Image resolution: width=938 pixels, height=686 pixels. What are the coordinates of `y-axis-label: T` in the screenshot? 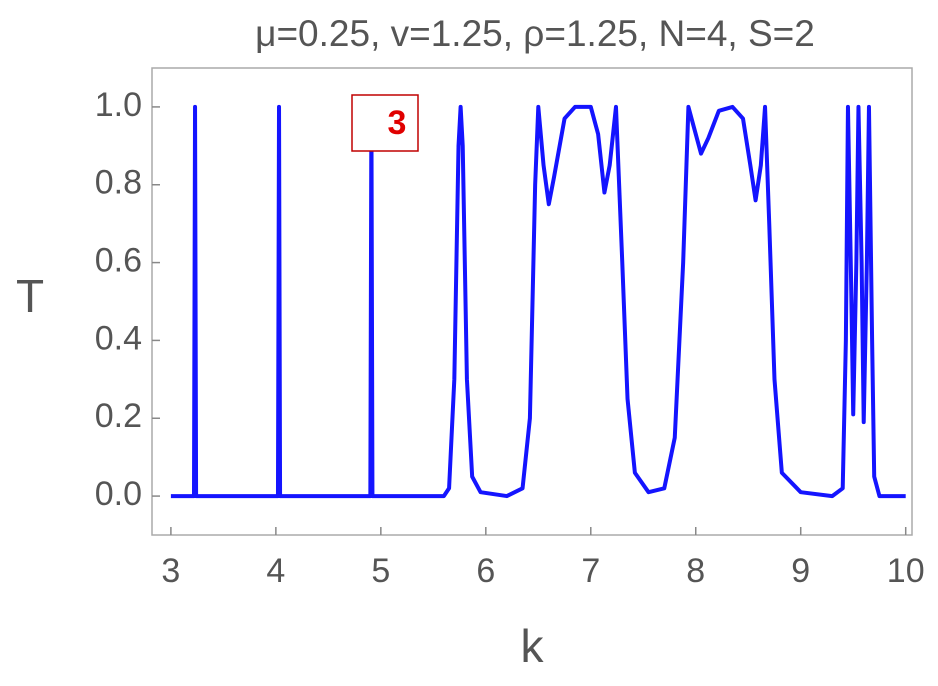 It's located at (30, 296).